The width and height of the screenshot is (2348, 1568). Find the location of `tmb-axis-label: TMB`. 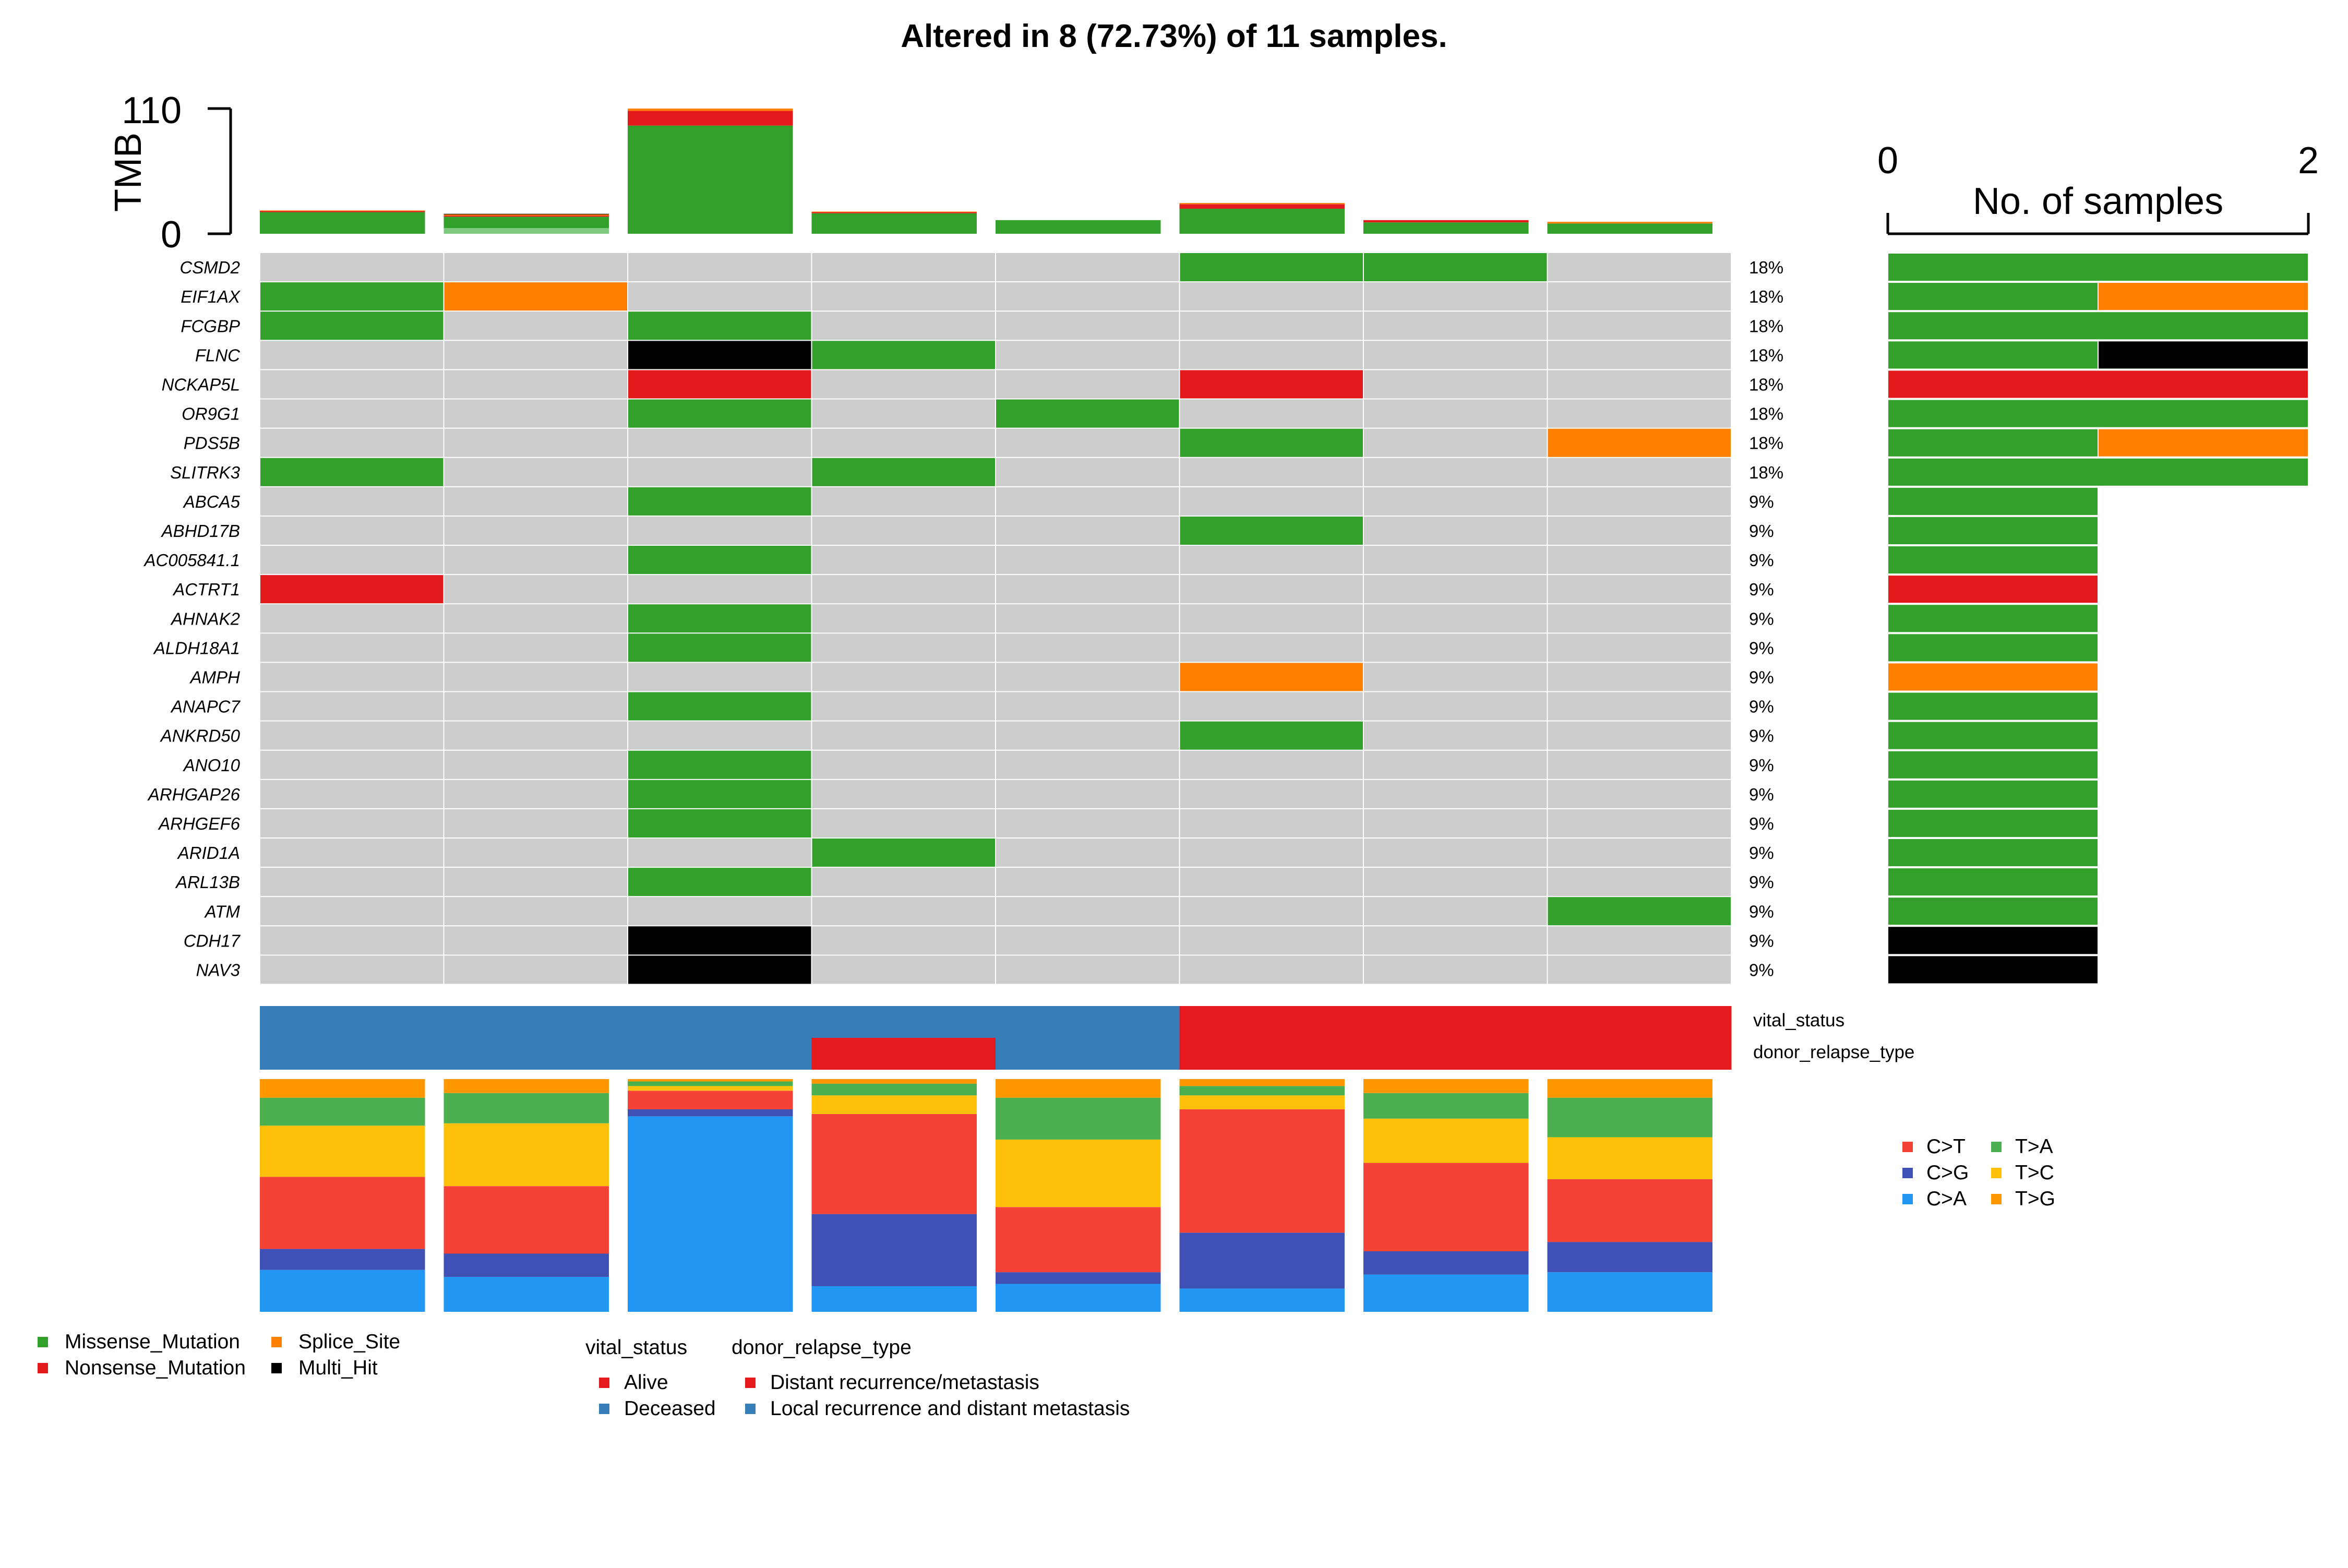

tmb-axis-label: TMB is located at coordinates (128, 173).